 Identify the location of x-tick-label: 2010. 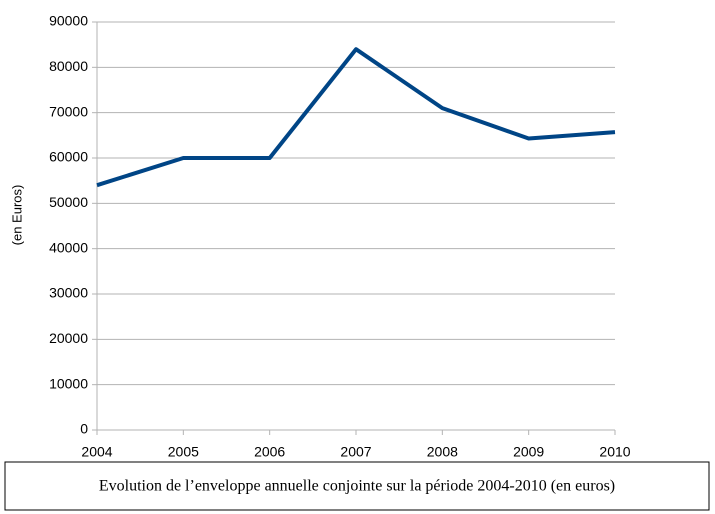
(614, 452).